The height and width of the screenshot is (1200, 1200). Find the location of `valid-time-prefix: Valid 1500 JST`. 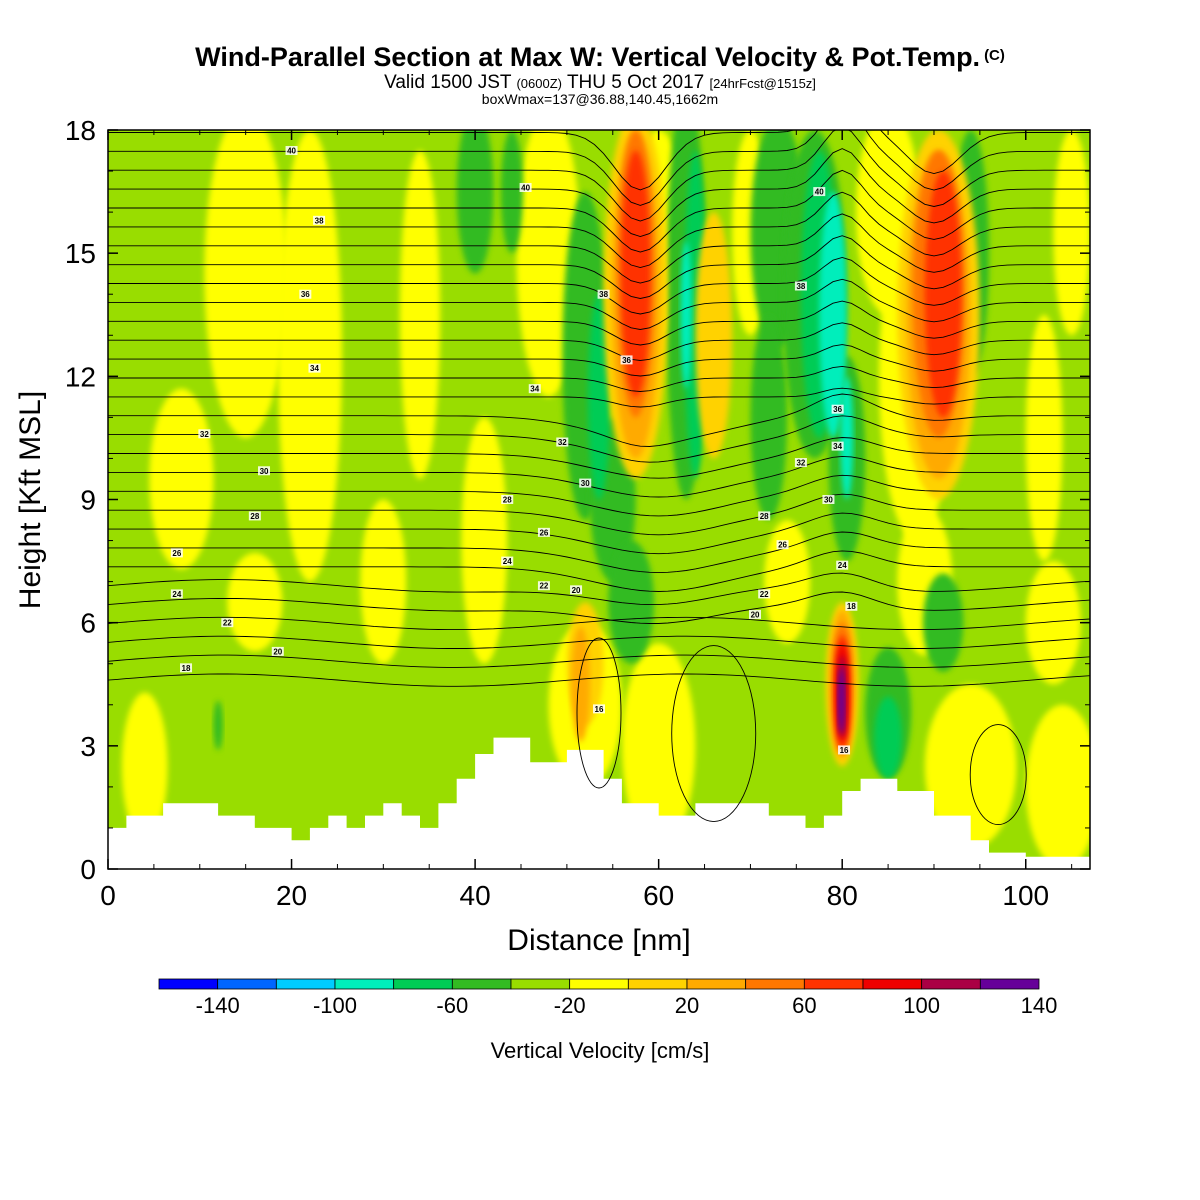

valid-time-prefix: Valid 1500 JST is located at coordinates (448, 82).